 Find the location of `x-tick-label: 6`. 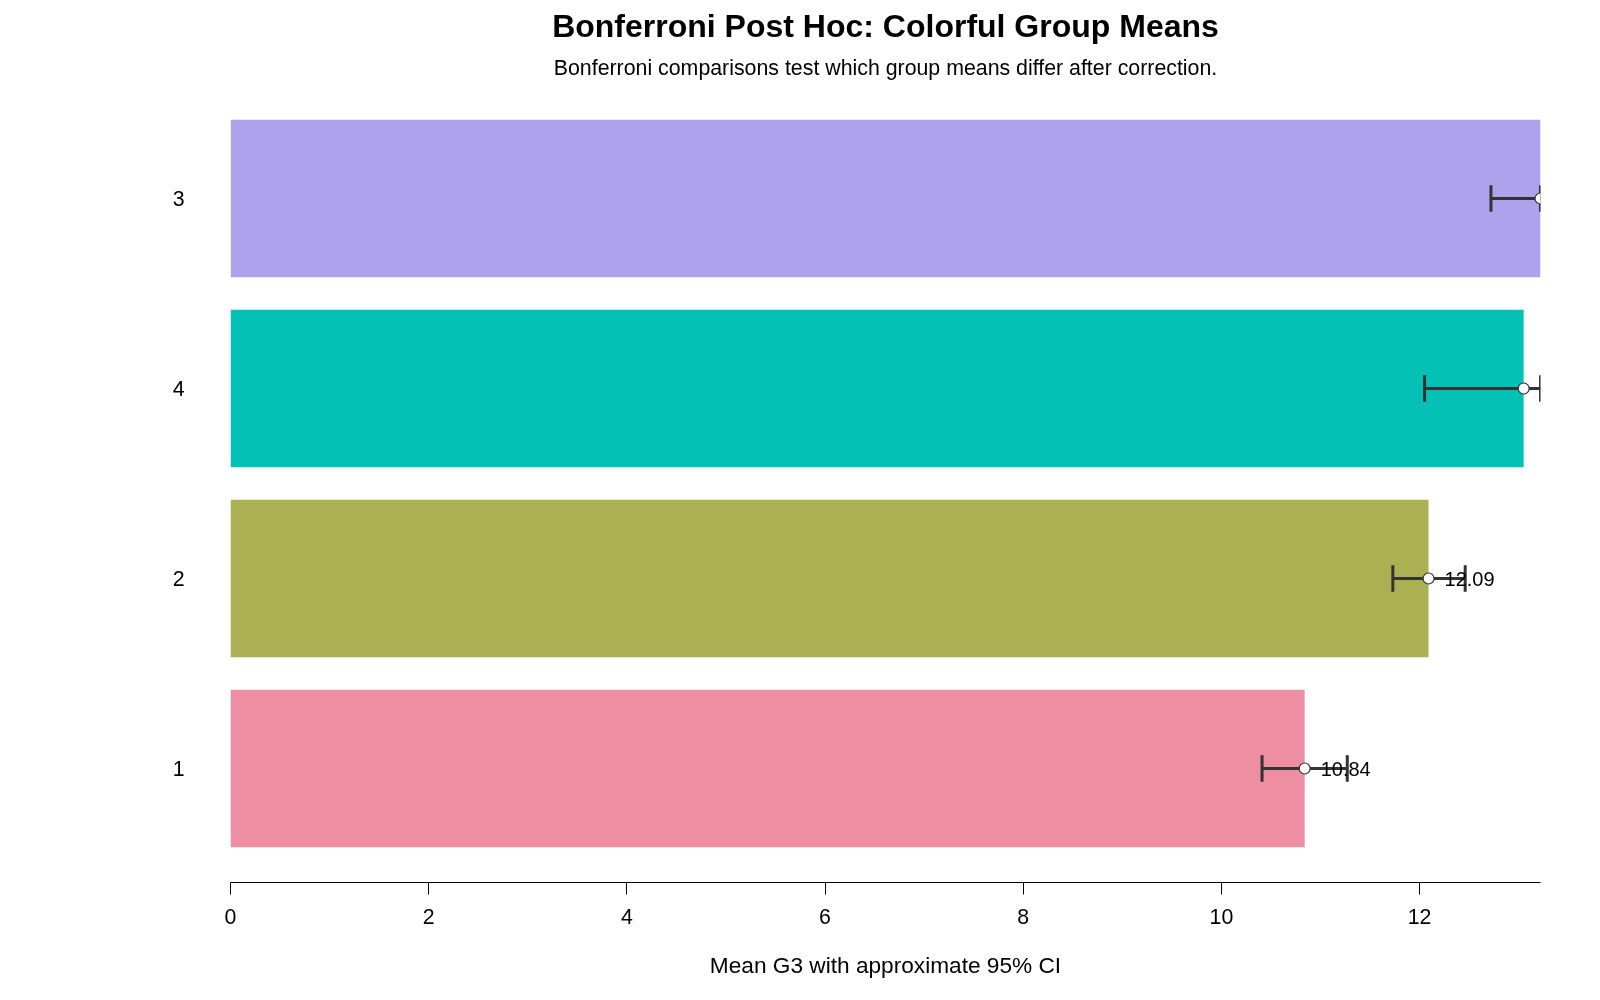

x-tick-label: 6 is located at coordinates (825, 916).